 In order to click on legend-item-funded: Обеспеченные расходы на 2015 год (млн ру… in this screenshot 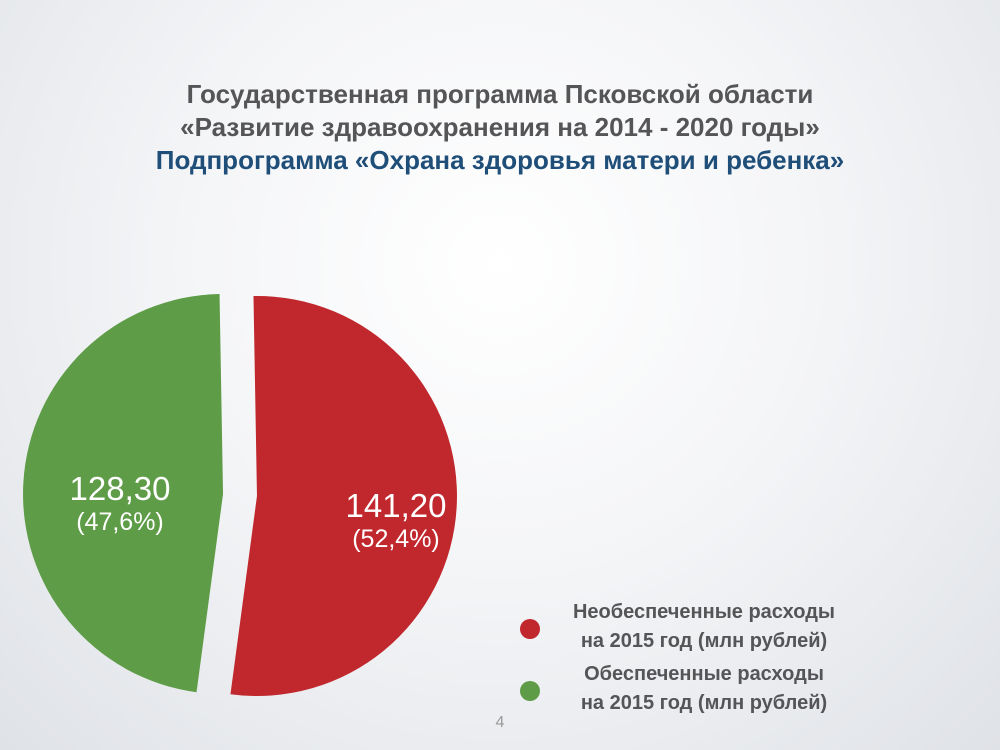, I will do `click(700, 691)`.